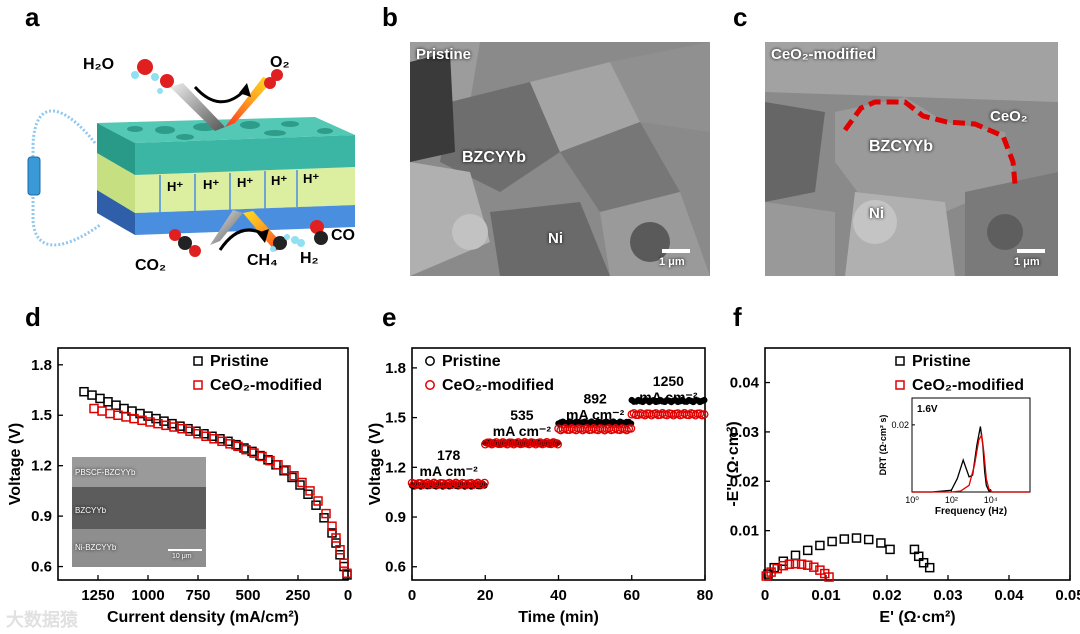 This screenshot has height=634, width=1080. Describe the element at coordinates (968, 385) in the screenshot. I see `legend-label: CeO₂-modified` at that location.